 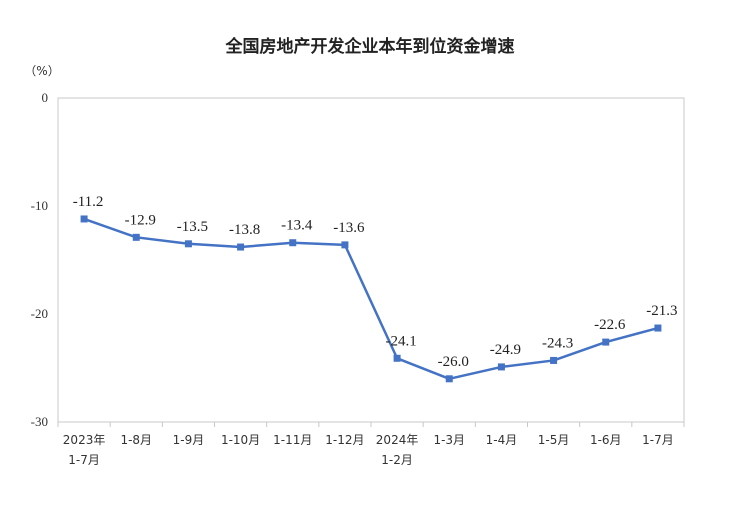 I want to click on data-label: -24.1, so click(x=400, y=341).